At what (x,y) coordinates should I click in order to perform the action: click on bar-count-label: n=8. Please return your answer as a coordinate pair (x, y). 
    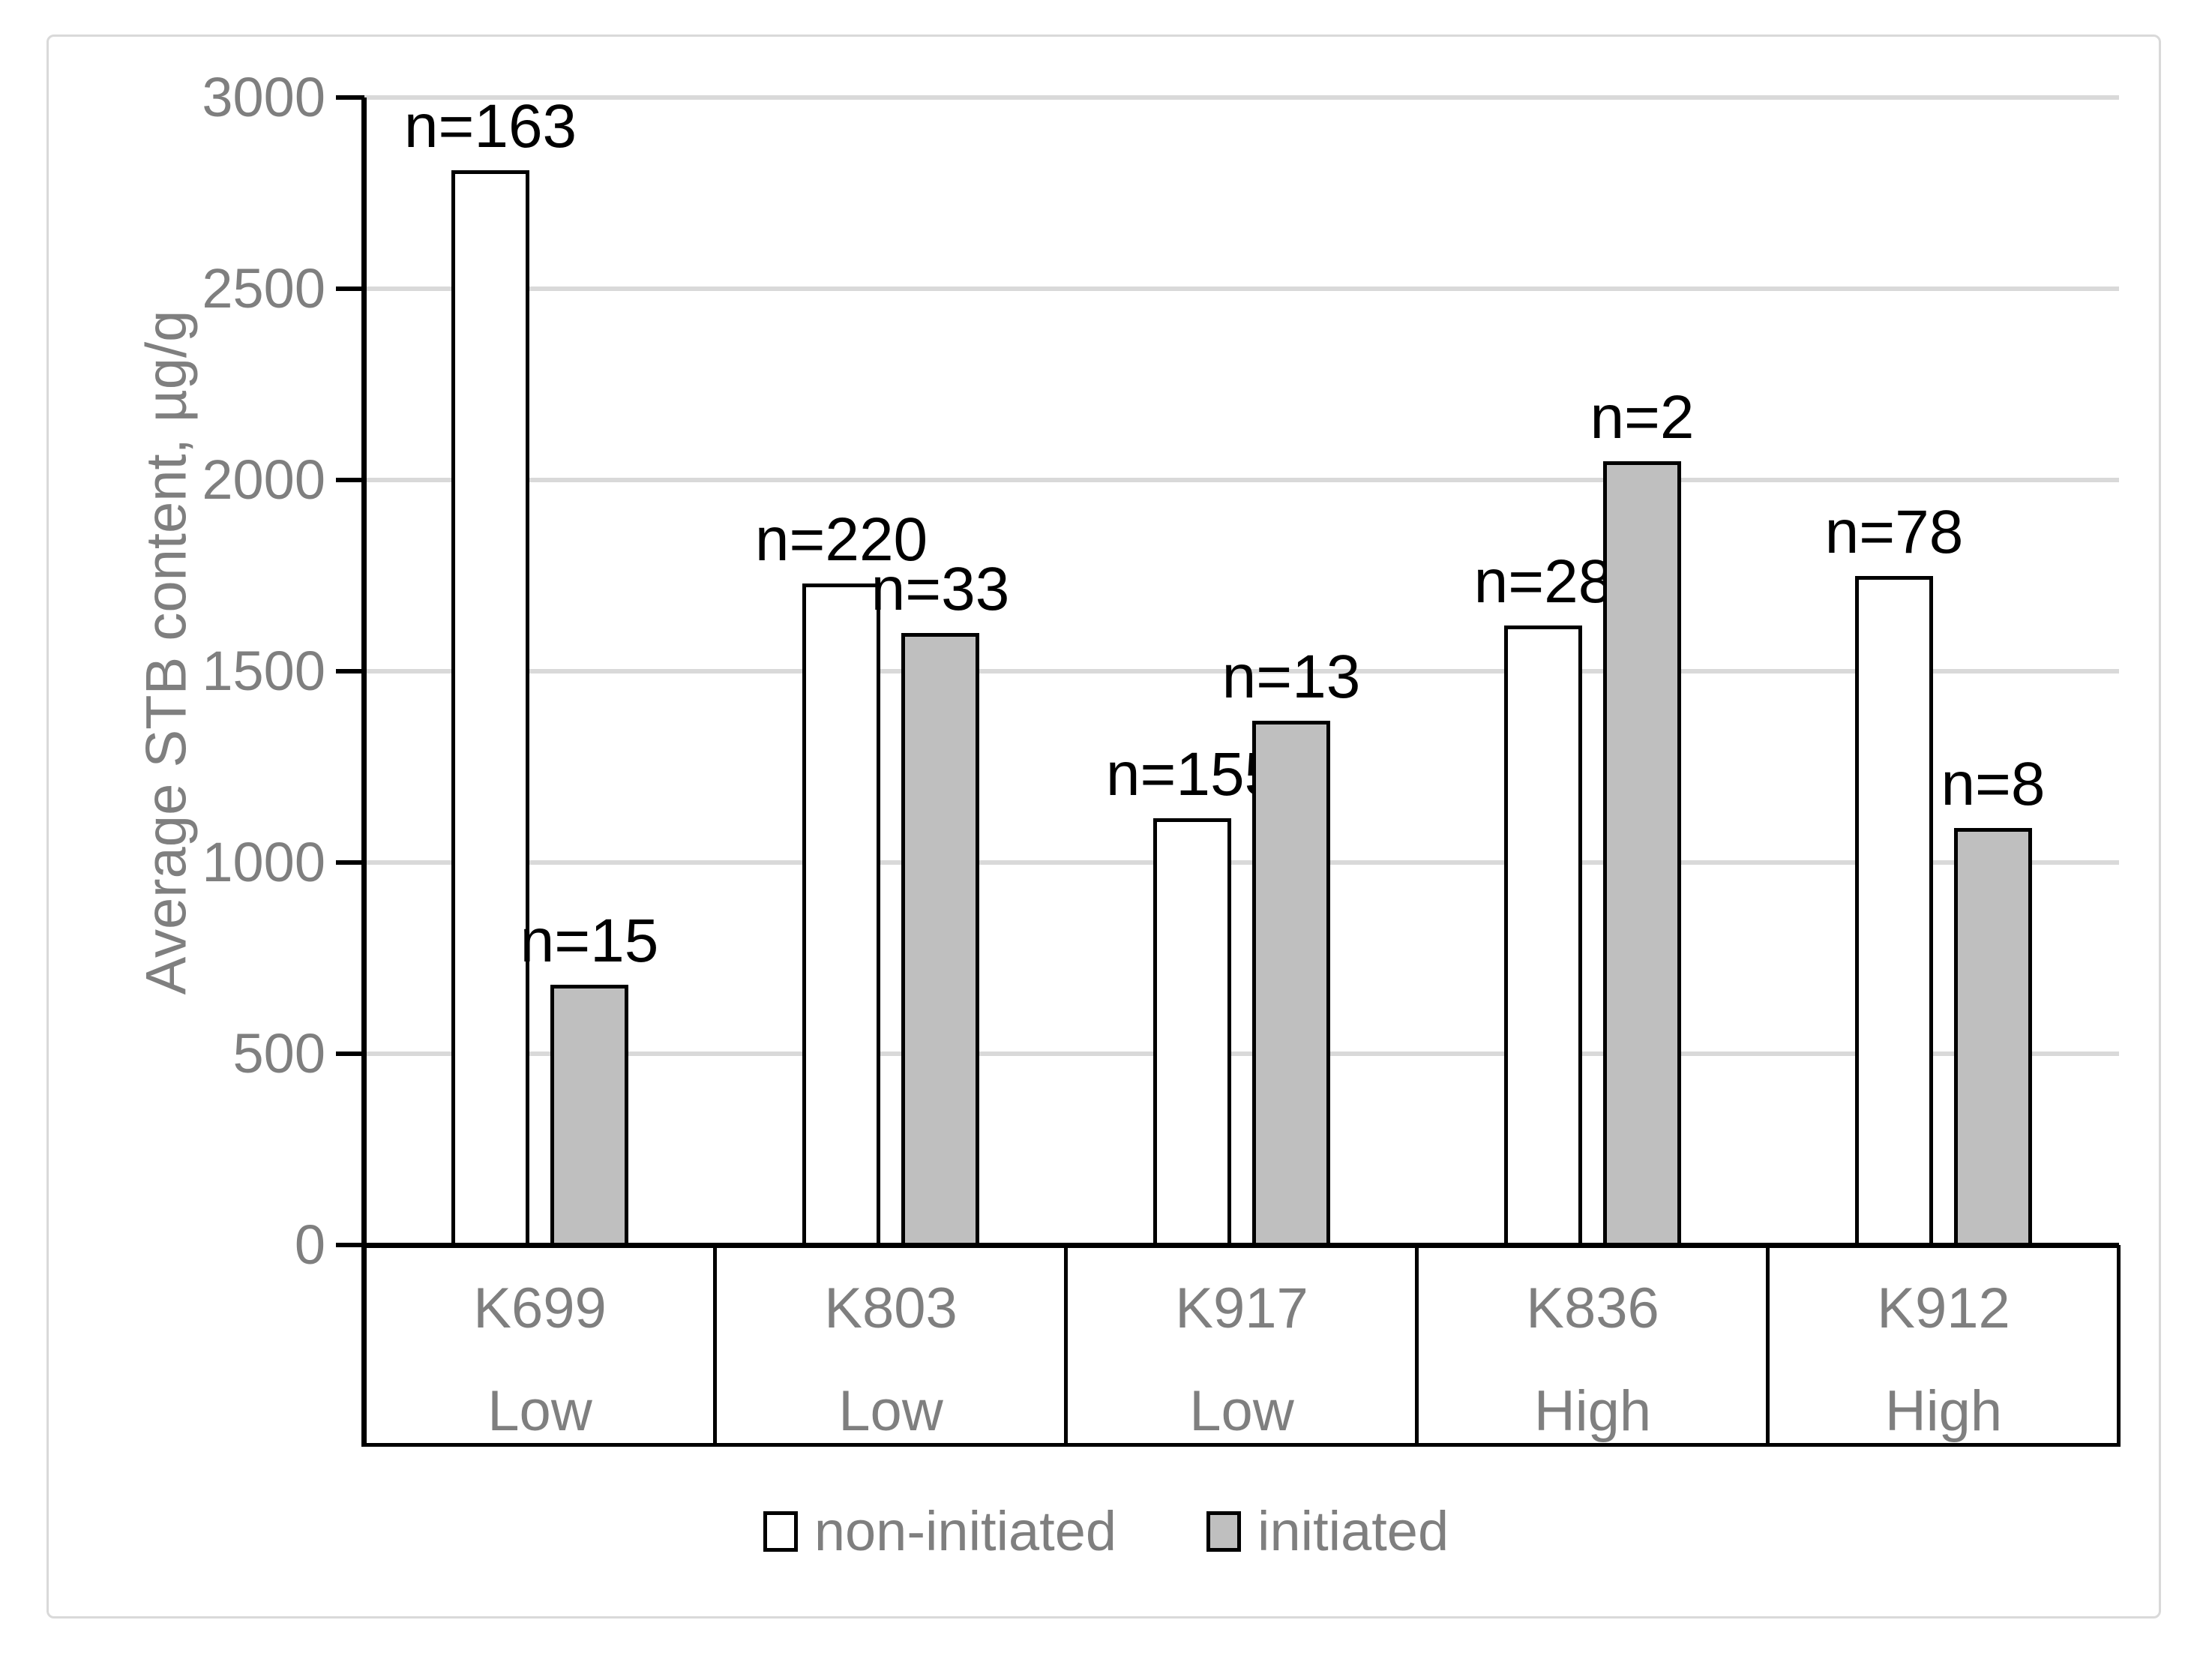
    Looking at the image, I should click on (1993, 784).